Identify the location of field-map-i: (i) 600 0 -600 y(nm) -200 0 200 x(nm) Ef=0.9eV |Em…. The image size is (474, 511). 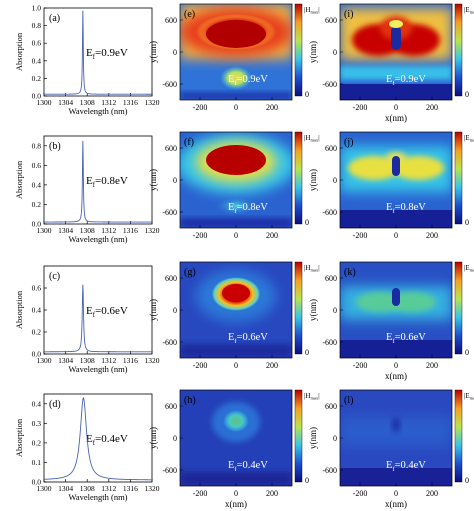
(391, 63).